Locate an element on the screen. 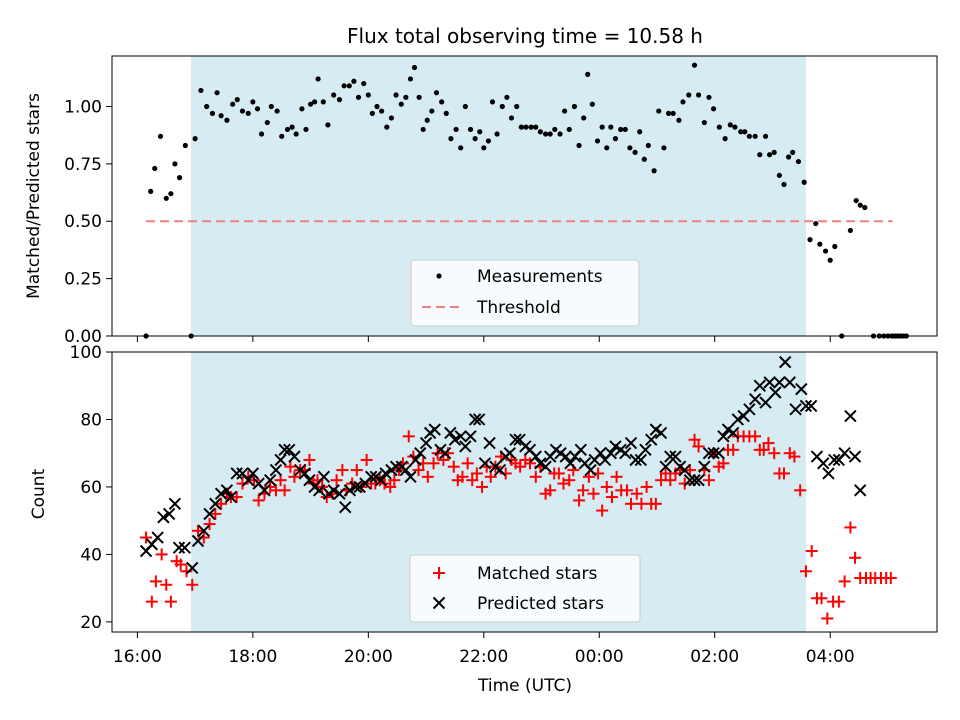 The width and height of the screenshot is (960, 720). count-x-axis: 16:00 18:00 20:00 22:00 00:00 02:00 04:00 is located at coordinates (484, 649).